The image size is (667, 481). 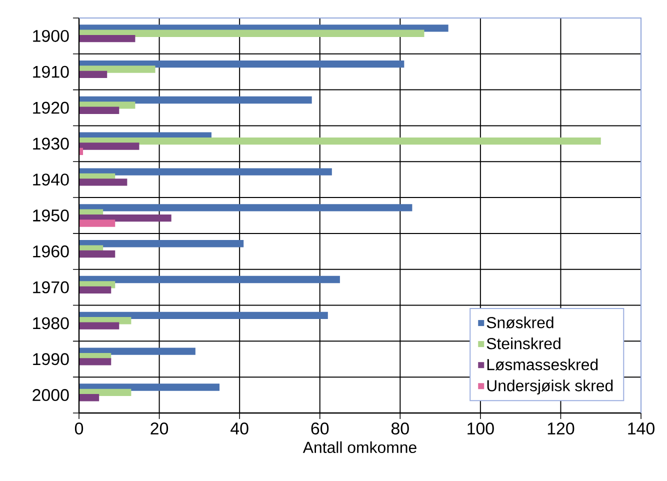 What do you see at coordinates (51, 287) in the screenshot?
I see `y-tick-label: 1970` at bounding box center [51, 287].